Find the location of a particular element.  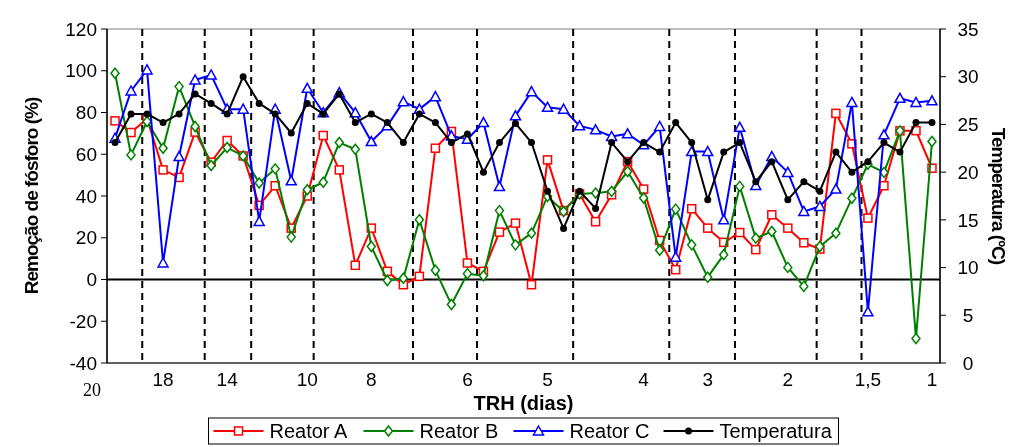

y-tick-label: 0 is located at coordinates (91, 280).